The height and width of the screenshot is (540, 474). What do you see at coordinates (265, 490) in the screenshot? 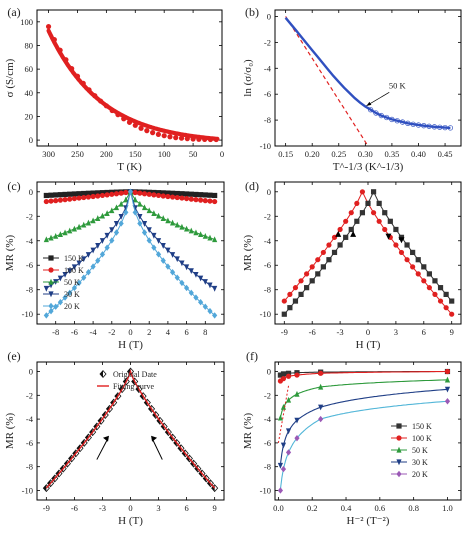
I see `y-tick-label: -10` at bounding box center [265, 490].